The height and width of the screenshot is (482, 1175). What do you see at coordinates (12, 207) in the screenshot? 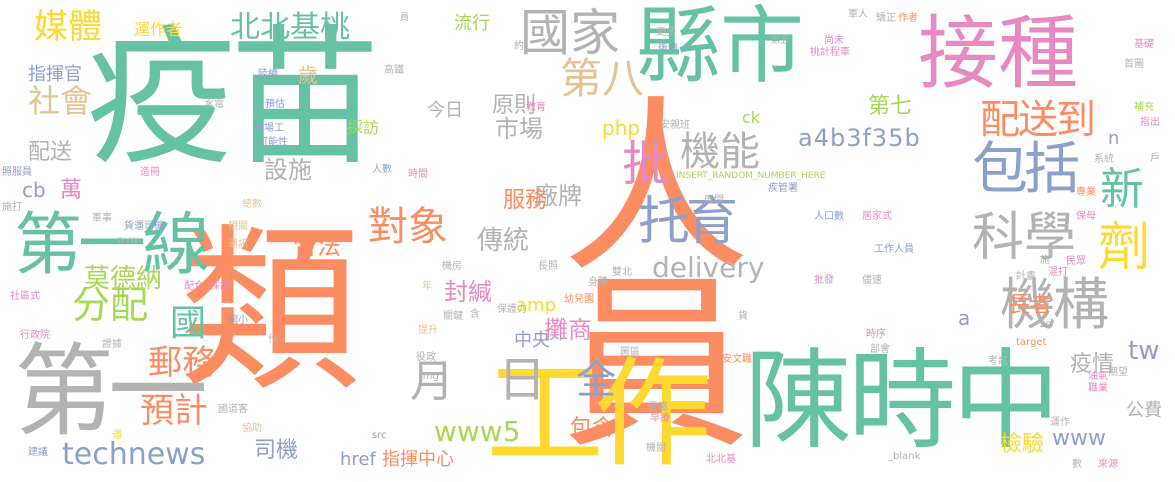
I see `word: 施打` at bounding box center [12, 207].